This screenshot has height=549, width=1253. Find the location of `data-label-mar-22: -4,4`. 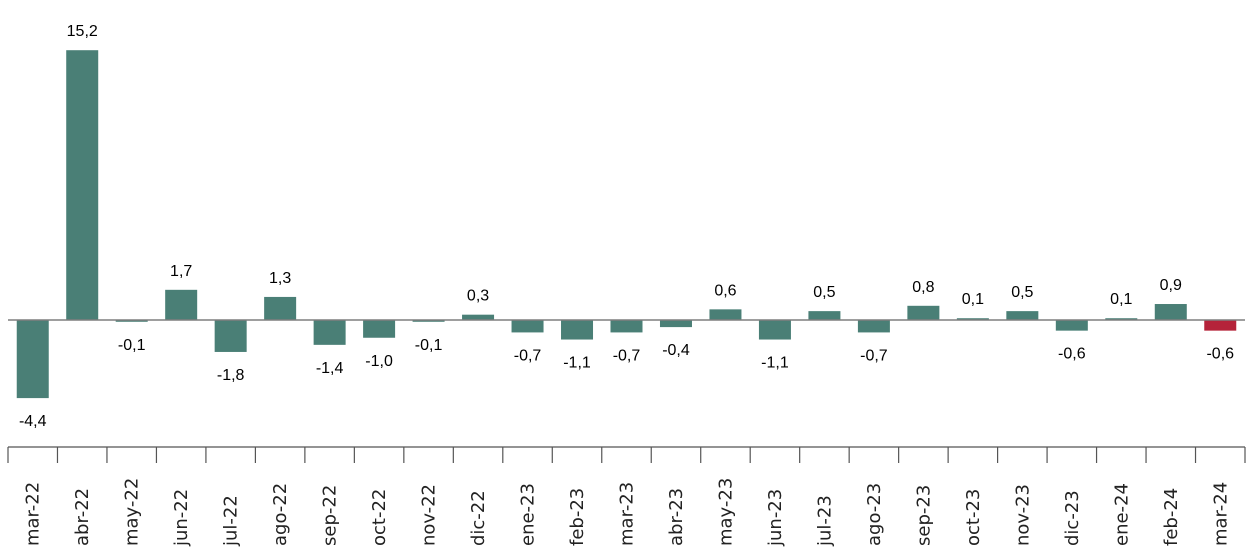

data-label-mar-22: -4,4 is located at coordinates (33, 421).